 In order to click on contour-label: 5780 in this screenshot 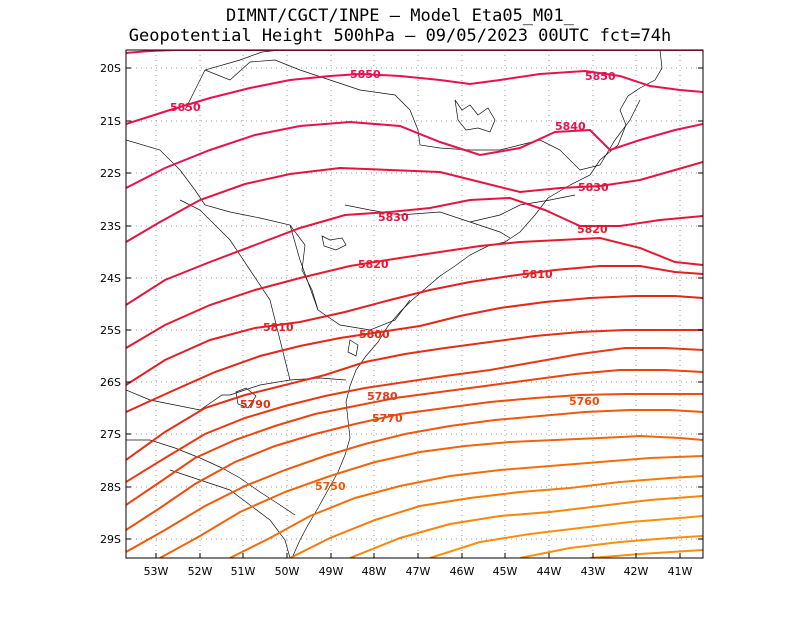, I will do `click(382, 396)`.